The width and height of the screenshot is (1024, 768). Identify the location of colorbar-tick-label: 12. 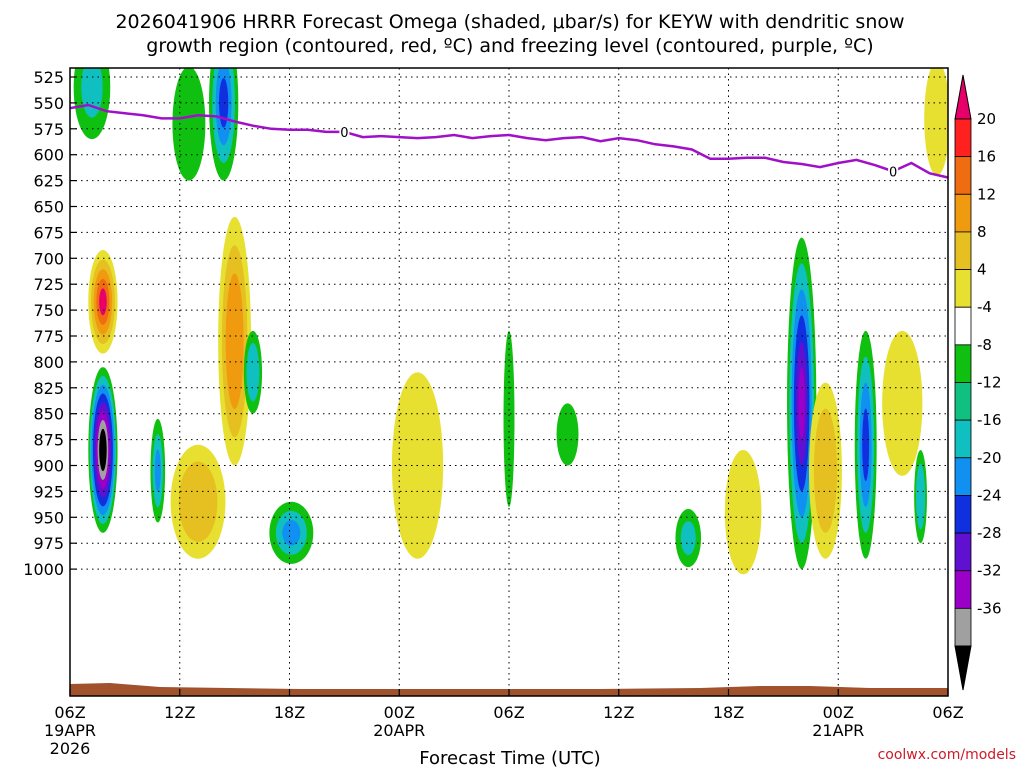
(986, 194).